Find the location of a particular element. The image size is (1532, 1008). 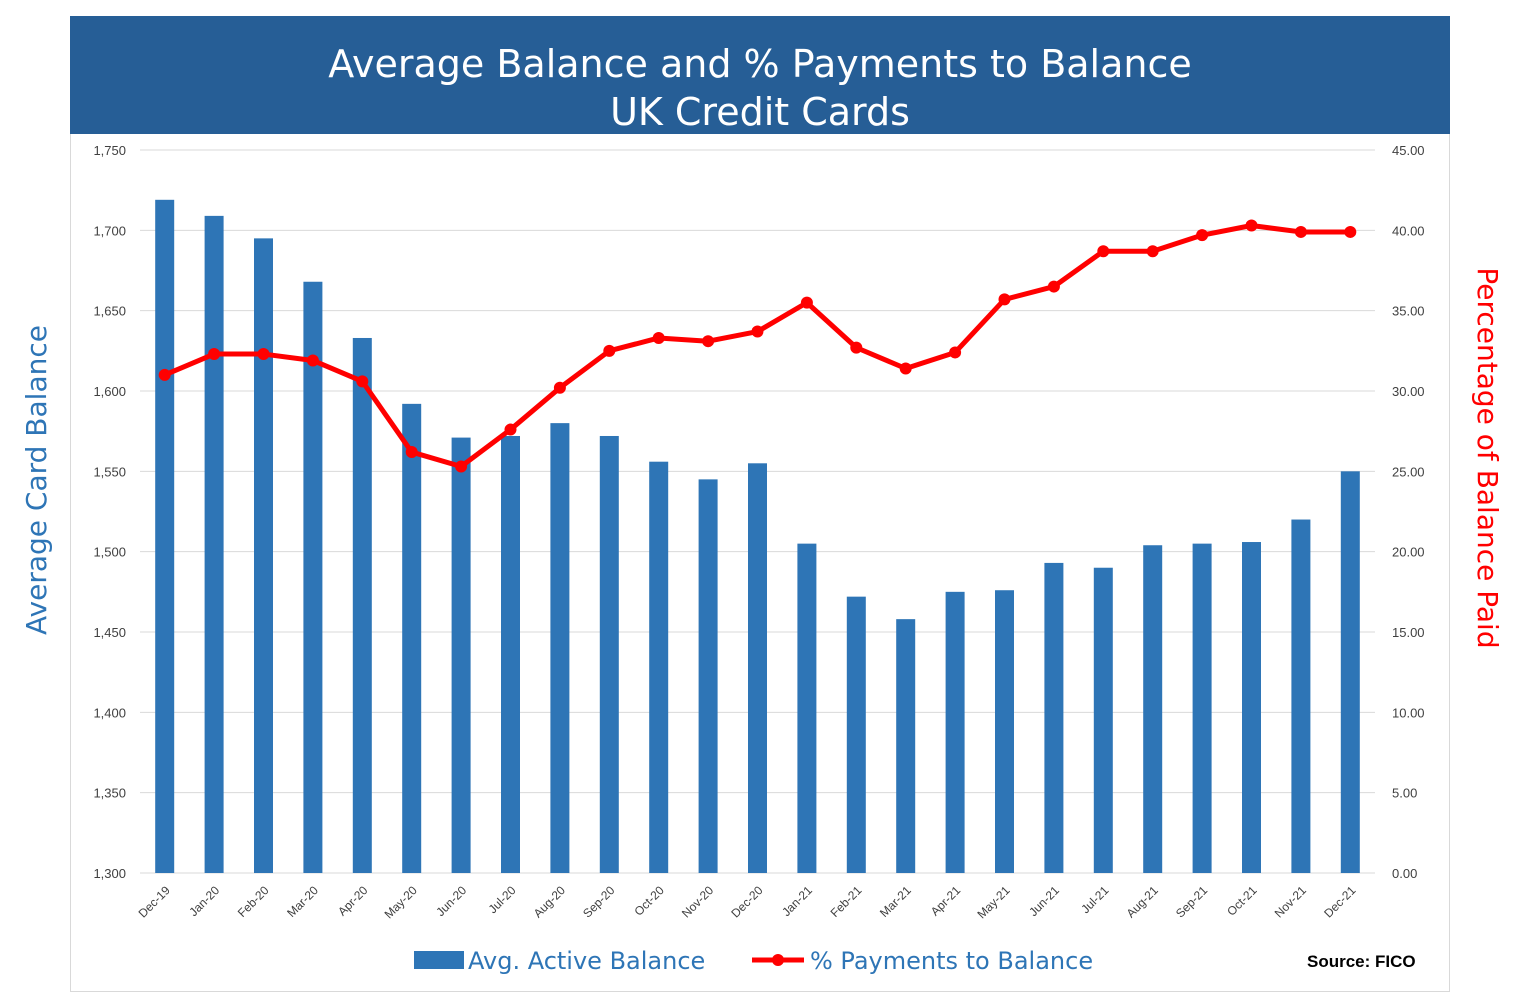

right-tick-label: 35.00 is located at coordinates (1408, 311).